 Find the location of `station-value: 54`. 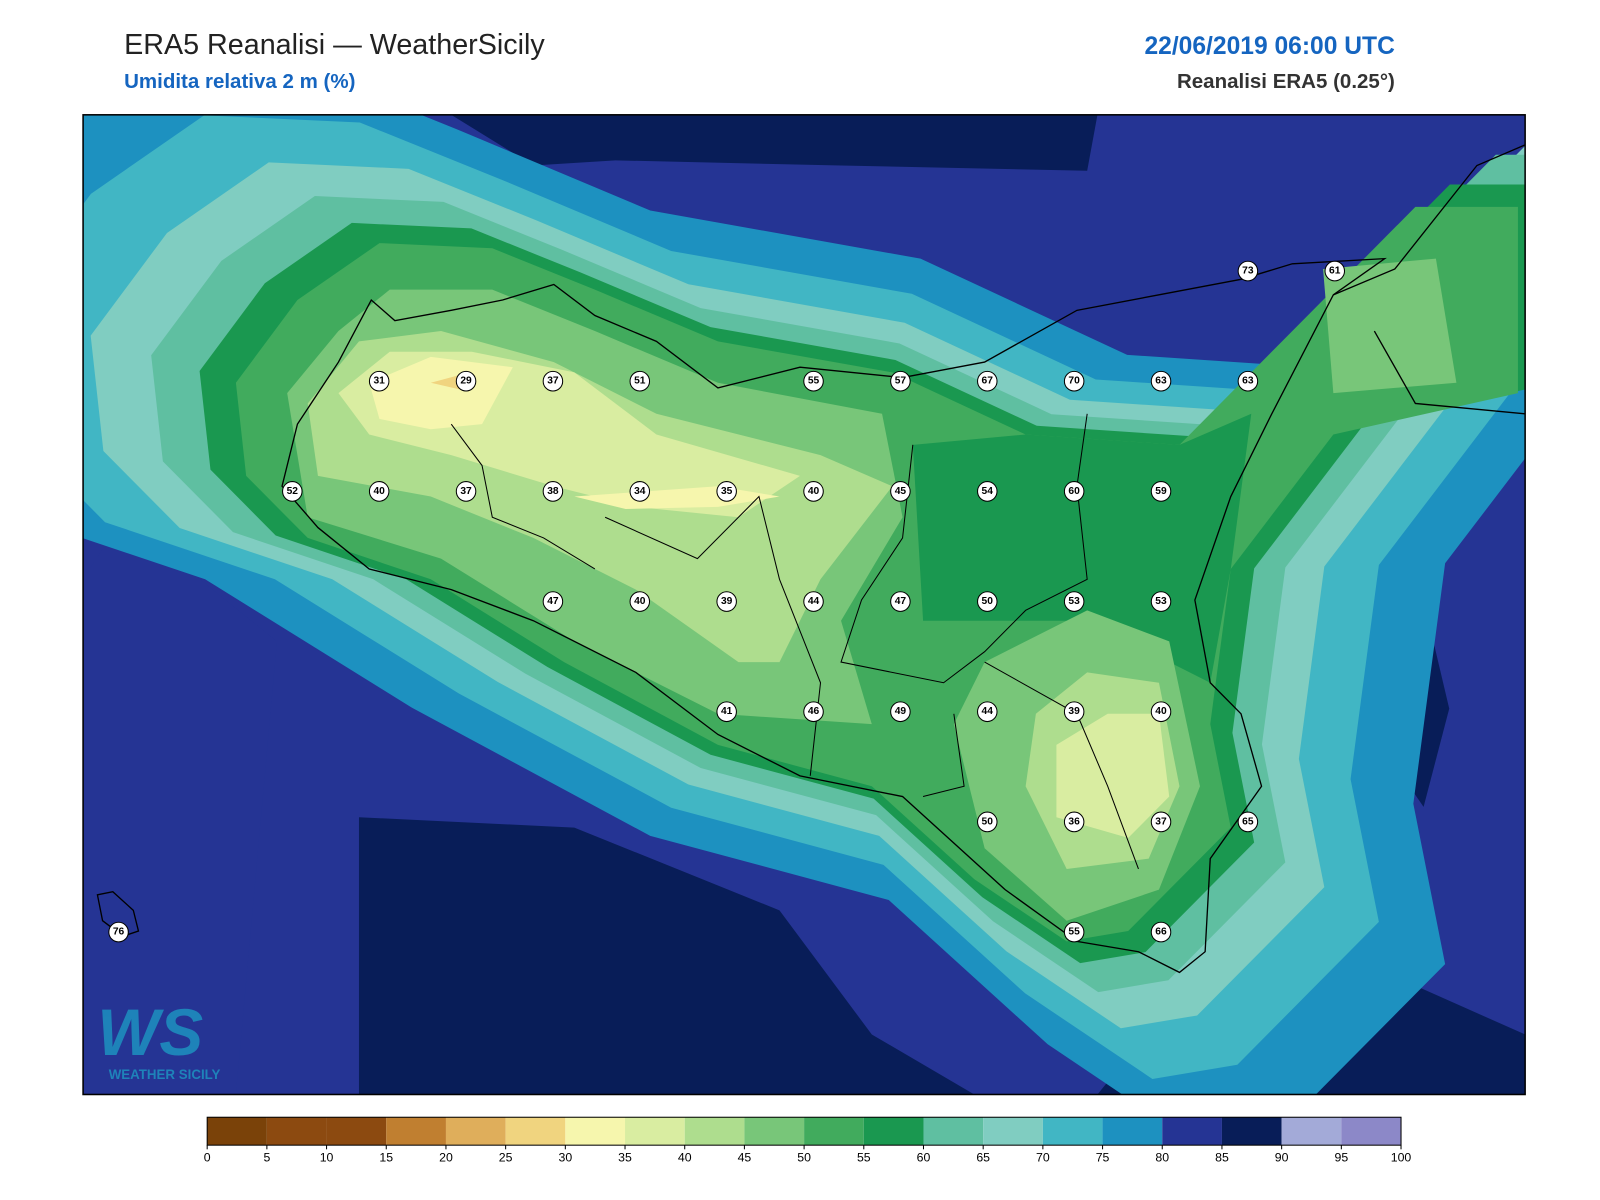

station-value: 54 is located at coordinates (988, 491).